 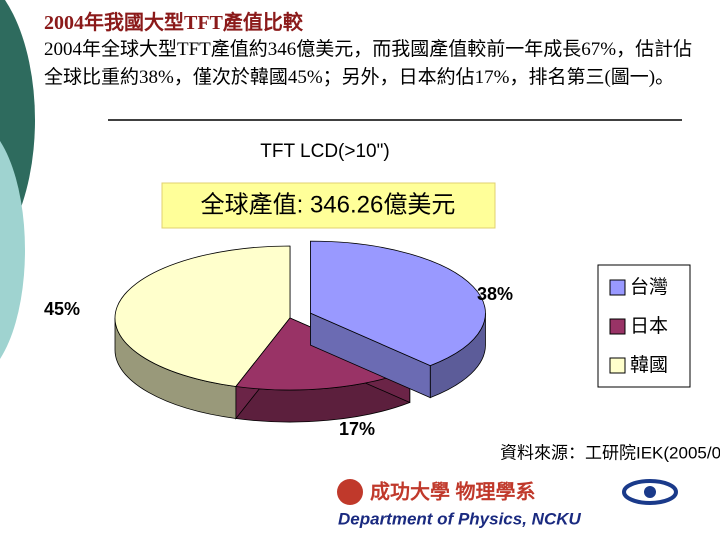 What do you see at coordinates (459, 518) in the screenshot?
I see `department: Department of Physics, NCKU` at bounding box center [459, 518].